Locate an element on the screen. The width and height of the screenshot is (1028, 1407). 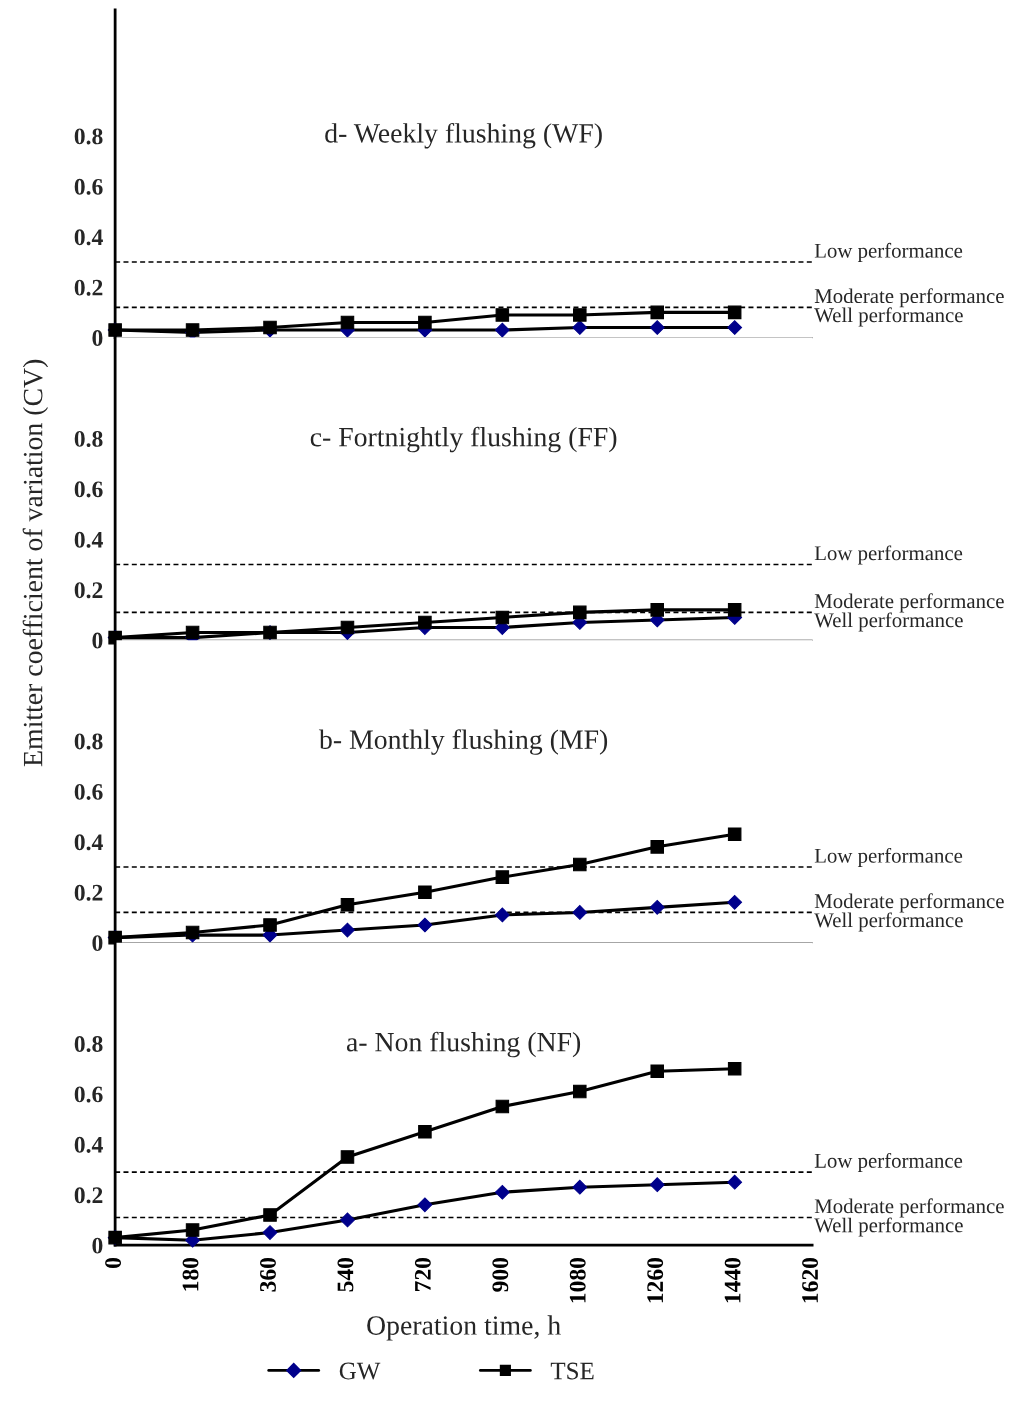
text: a- Non flushing (NF) is located at coordinates (463, 1044).